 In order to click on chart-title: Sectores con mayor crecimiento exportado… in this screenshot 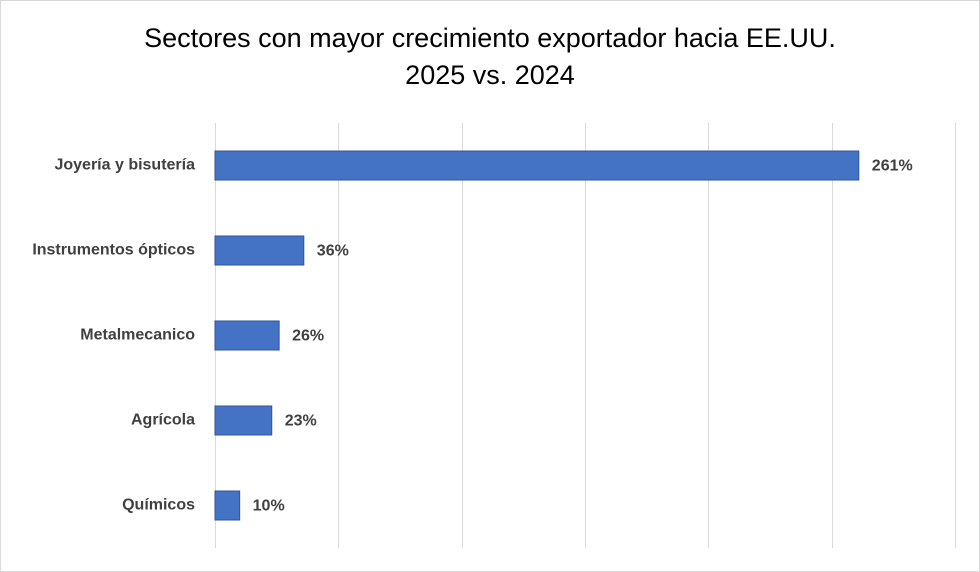, I will do `click(490, 57)`.